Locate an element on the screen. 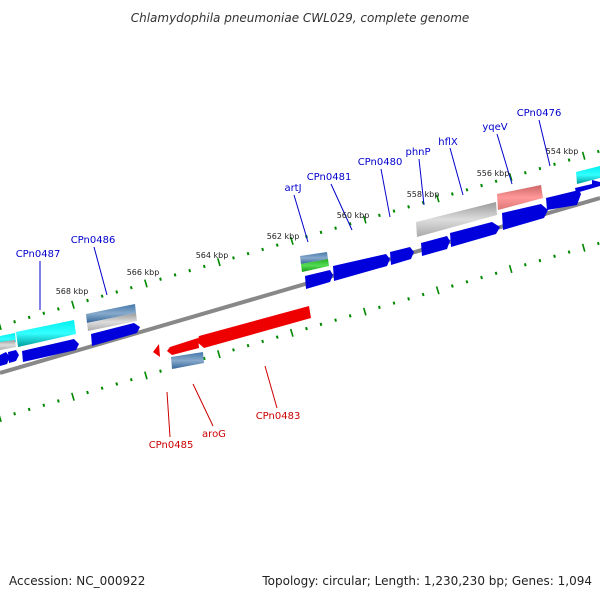 The height and width of the screenshot is (600, 600). gene-label-forward: CPn0487 is located at coordinates (38, 254).